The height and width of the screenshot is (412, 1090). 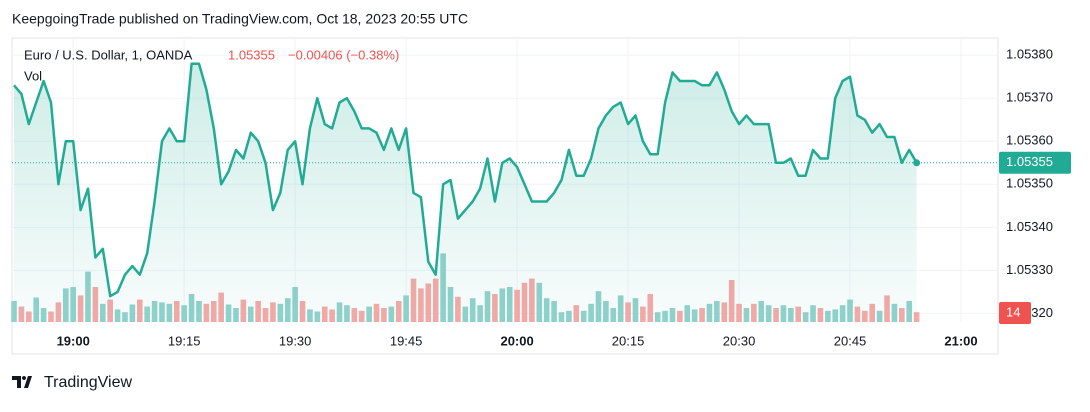 What do you see at coordinates (295, 340) in the screenshot?
I see `x-tick-label: 19:30` at bounding box center [295, 340].